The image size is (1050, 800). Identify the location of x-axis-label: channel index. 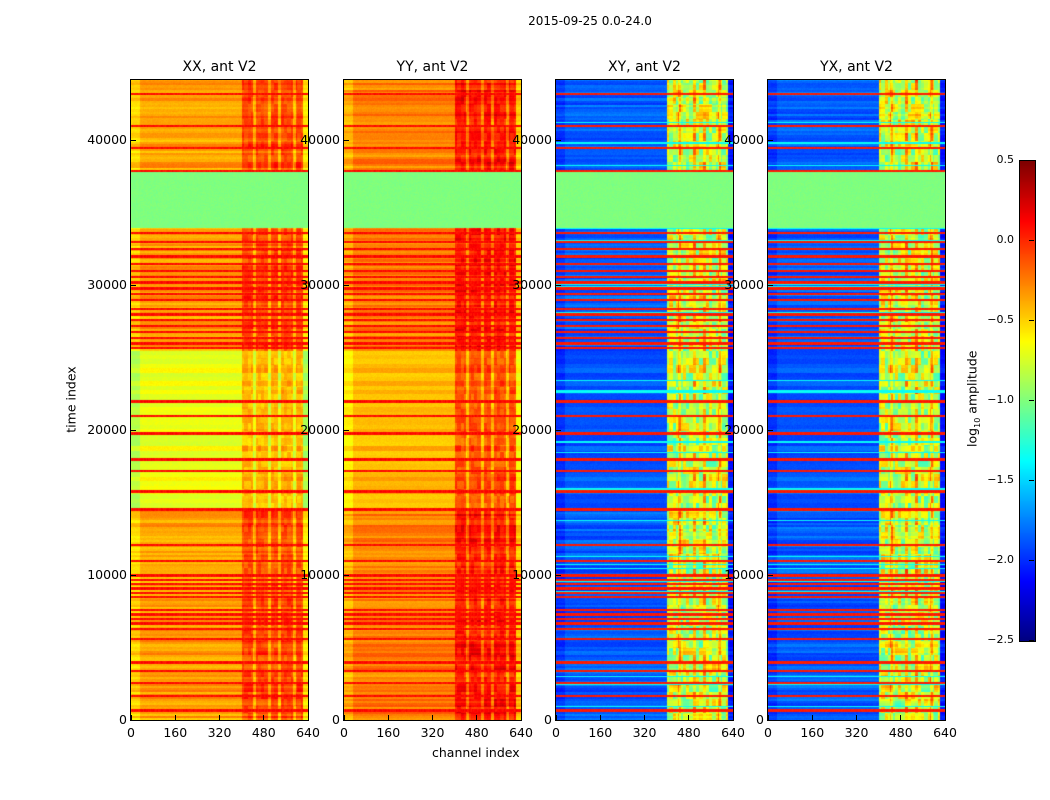
(476, 752).